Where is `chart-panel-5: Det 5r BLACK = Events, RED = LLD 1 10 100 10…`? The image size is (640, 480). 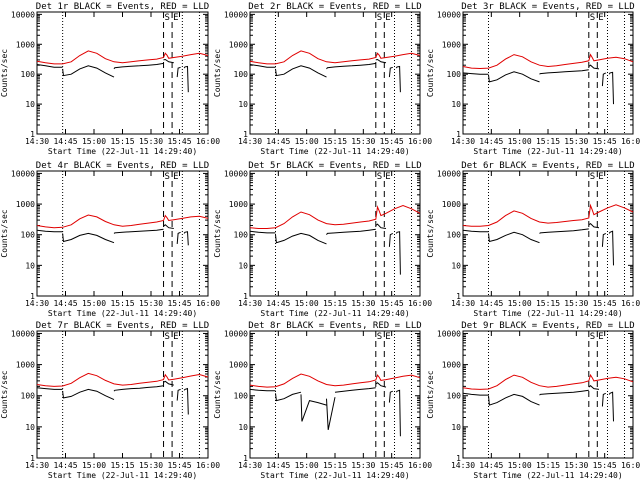 chart-panel-5: Det 5r BLACK = Events, RED = LLD 1 10 100 10… is located at coordinates (322, 239).